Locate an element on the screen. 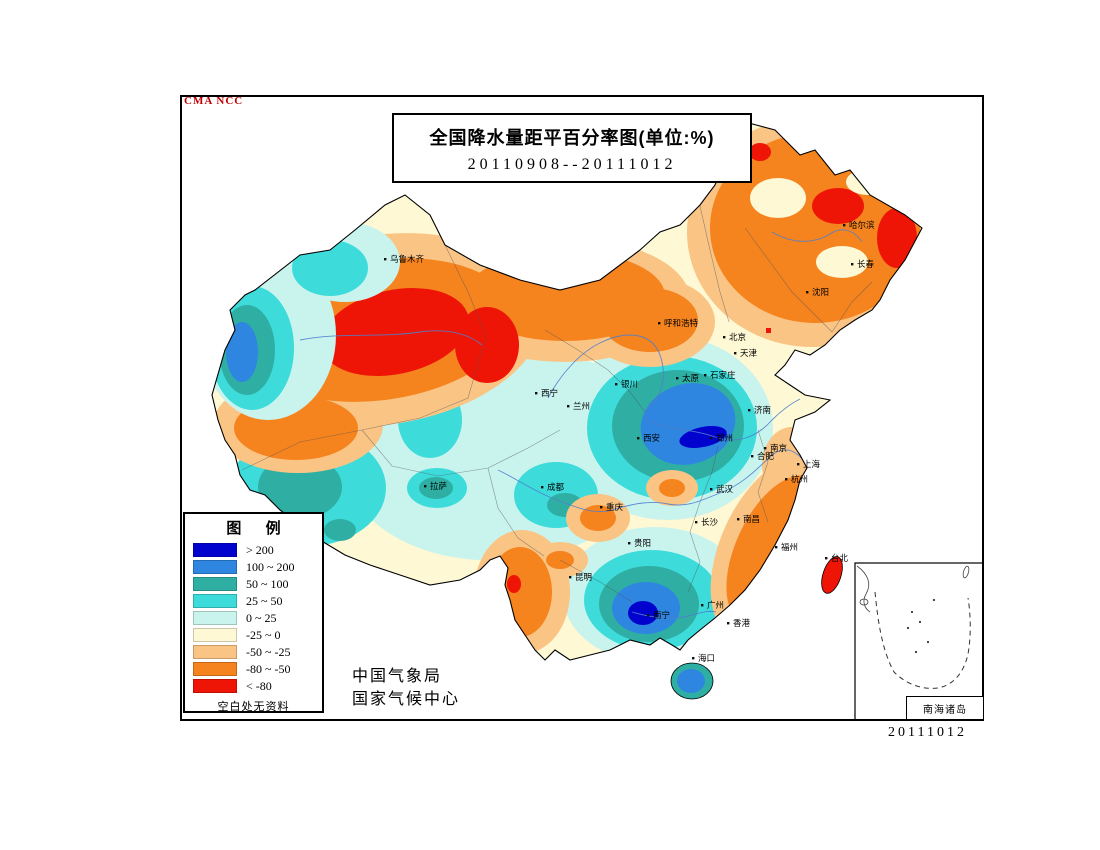 This screenshot has height=850, width=1100. city-label: 香港 is located at coordinates (742, 623).